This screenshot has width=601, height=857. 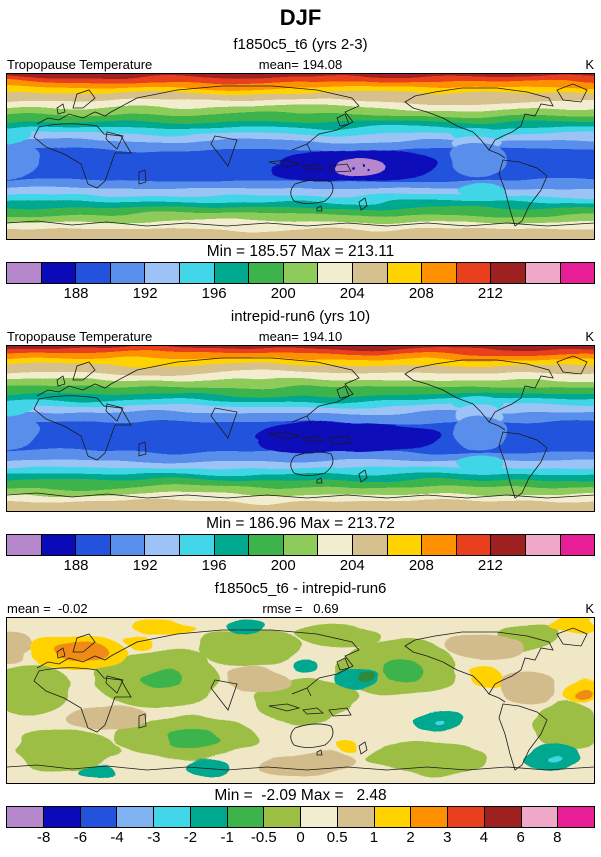 I want to click on figure-title: DJF, so click(x=300, y=17).